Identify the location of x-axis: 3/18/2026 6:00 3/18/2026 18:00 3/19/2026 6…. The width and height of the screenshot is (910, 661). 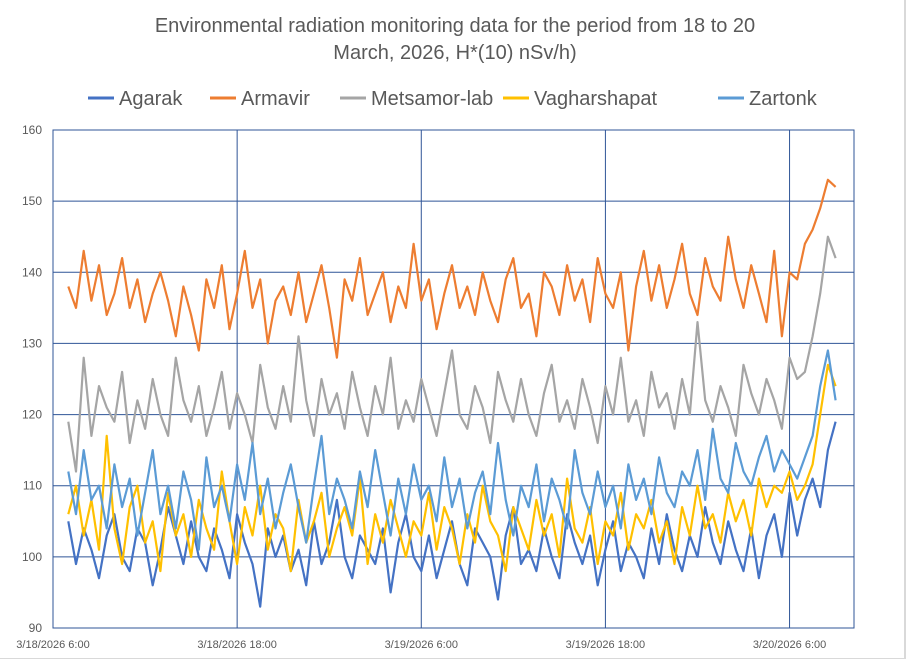
(421, 645).